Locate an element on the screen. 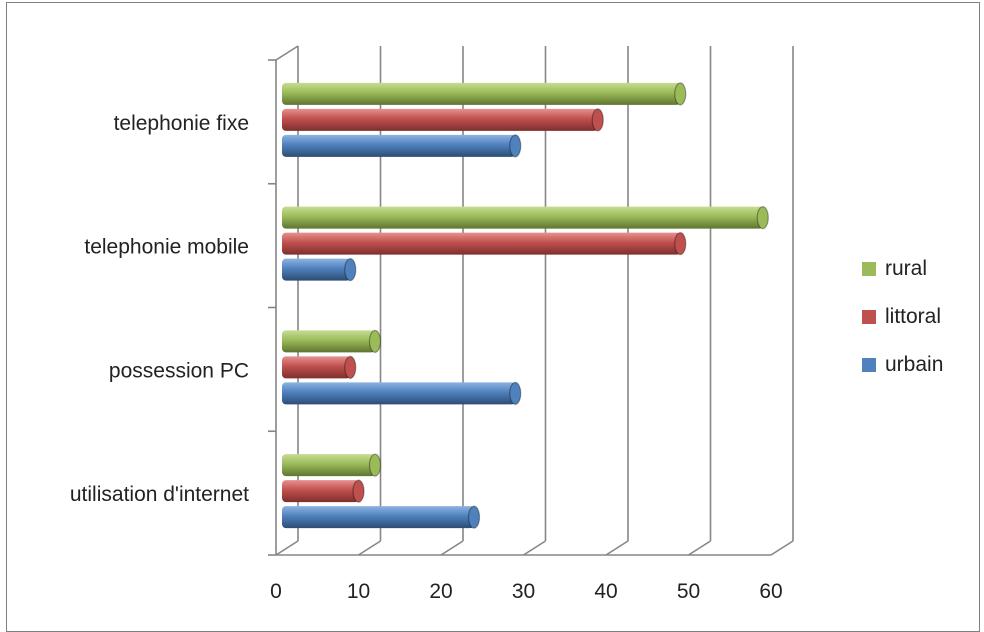 This screenshot has width=984, height=632. legend-swatch-rural is located at coordinates (869, 269).